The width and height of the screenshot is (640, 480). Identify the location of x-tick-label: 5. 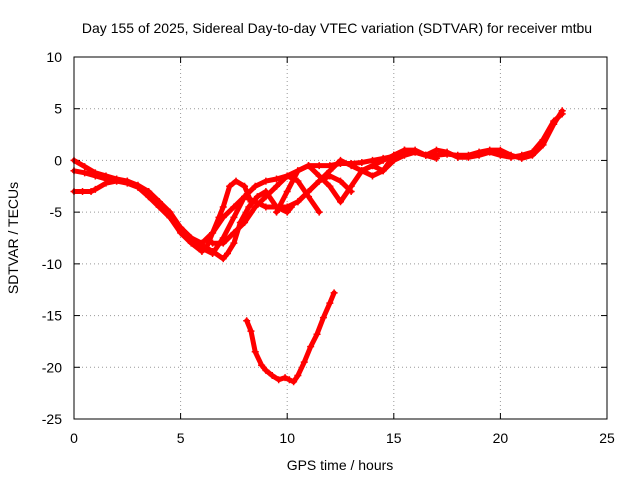
(181, 438).